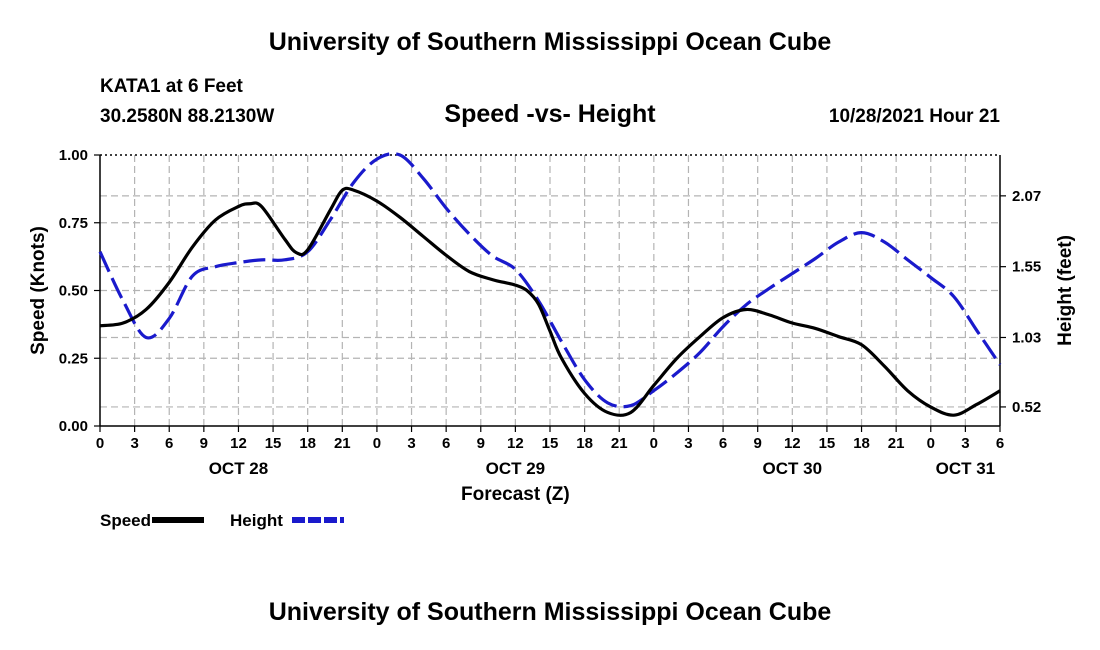 The width and height of the screenshot is (1100, 650). Describe the element at coordinates (914, 116) in the screenshot. I see `forecast-datetime: 10/28/2021 Hour 21` at that location.